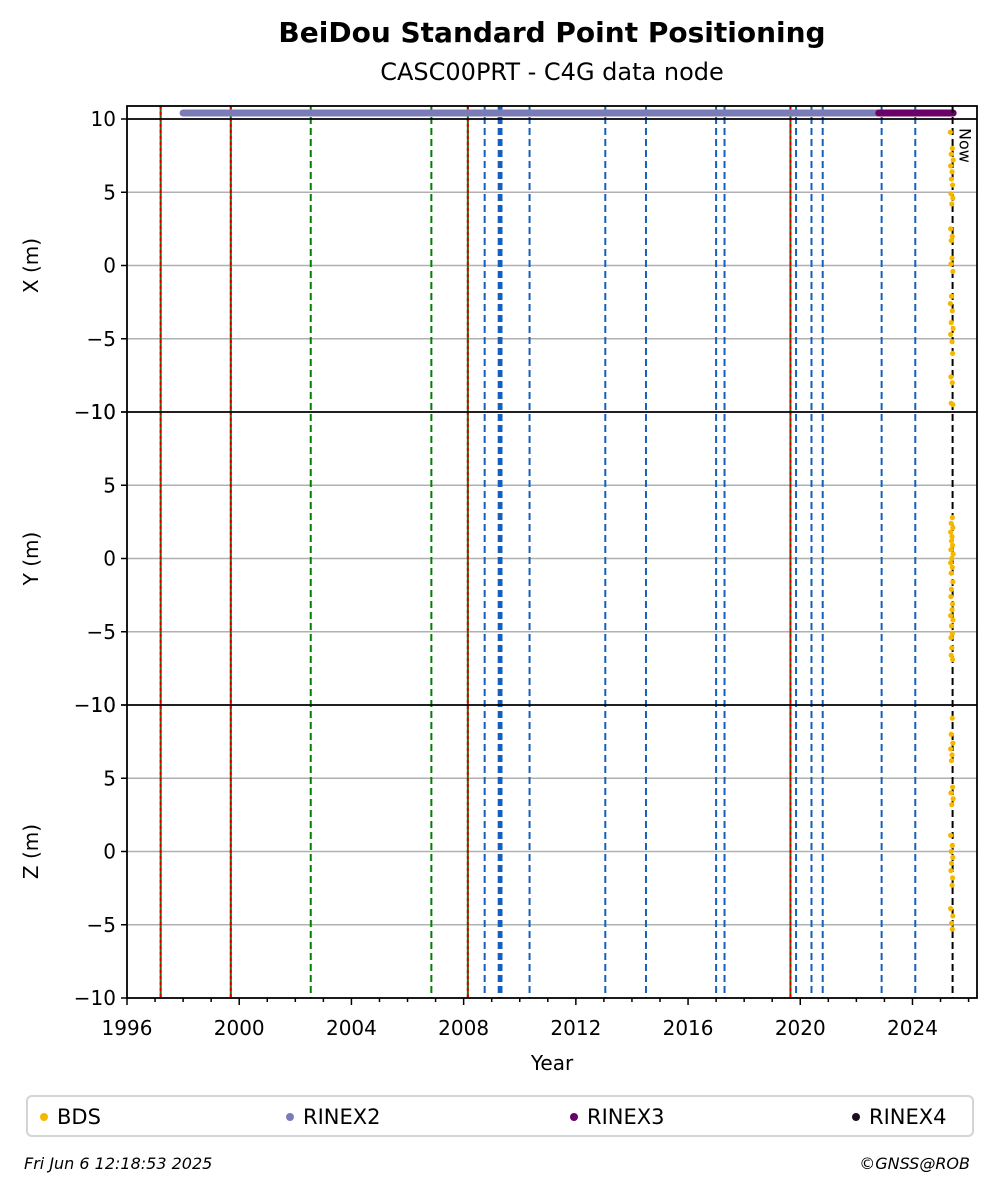 The height and width of the screenshot is (1194, 997). What do you see at coordinates (351, 1028) in the screenshot?
I see `x-tick-label: 2004` at bounding box center [351, 1028].